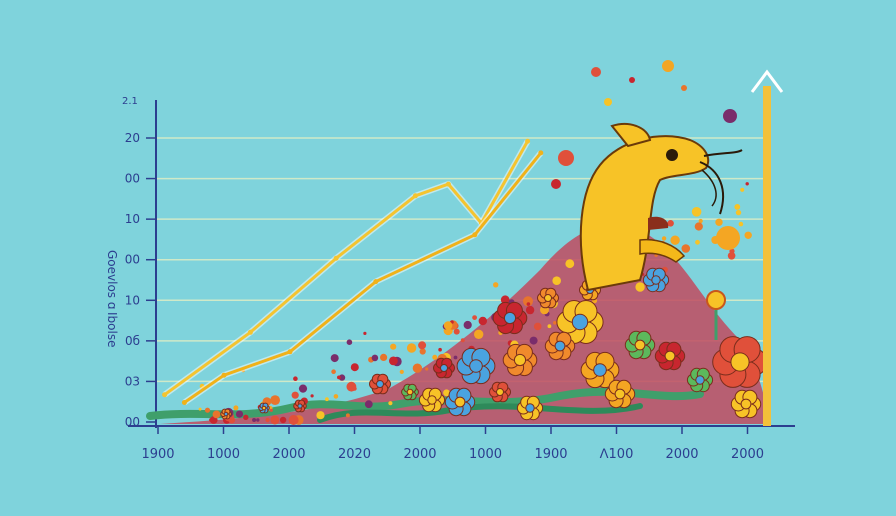 The image size is (896, 516). What do you see at coordinates (140, 280) in the screenshot?
I see `y-tick-labels: 00 03 0б 10 00 10 00 20` at bounding box center [140, 280].